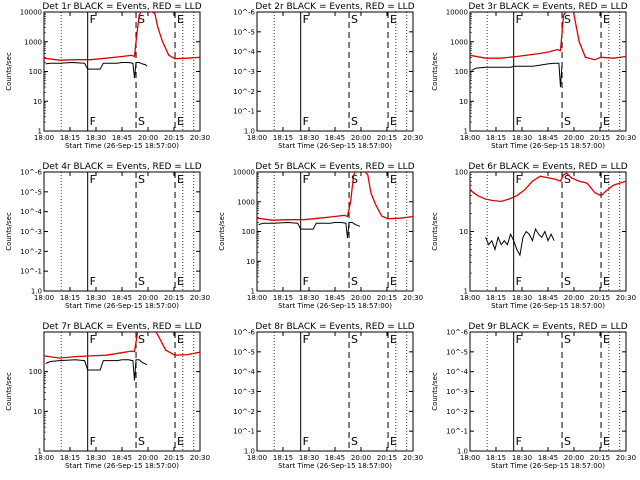  What do you see at coordinates (31, 212) in the screenshot?
I see `y-tick-label: 10^-4` at bounding box center [31, 212].